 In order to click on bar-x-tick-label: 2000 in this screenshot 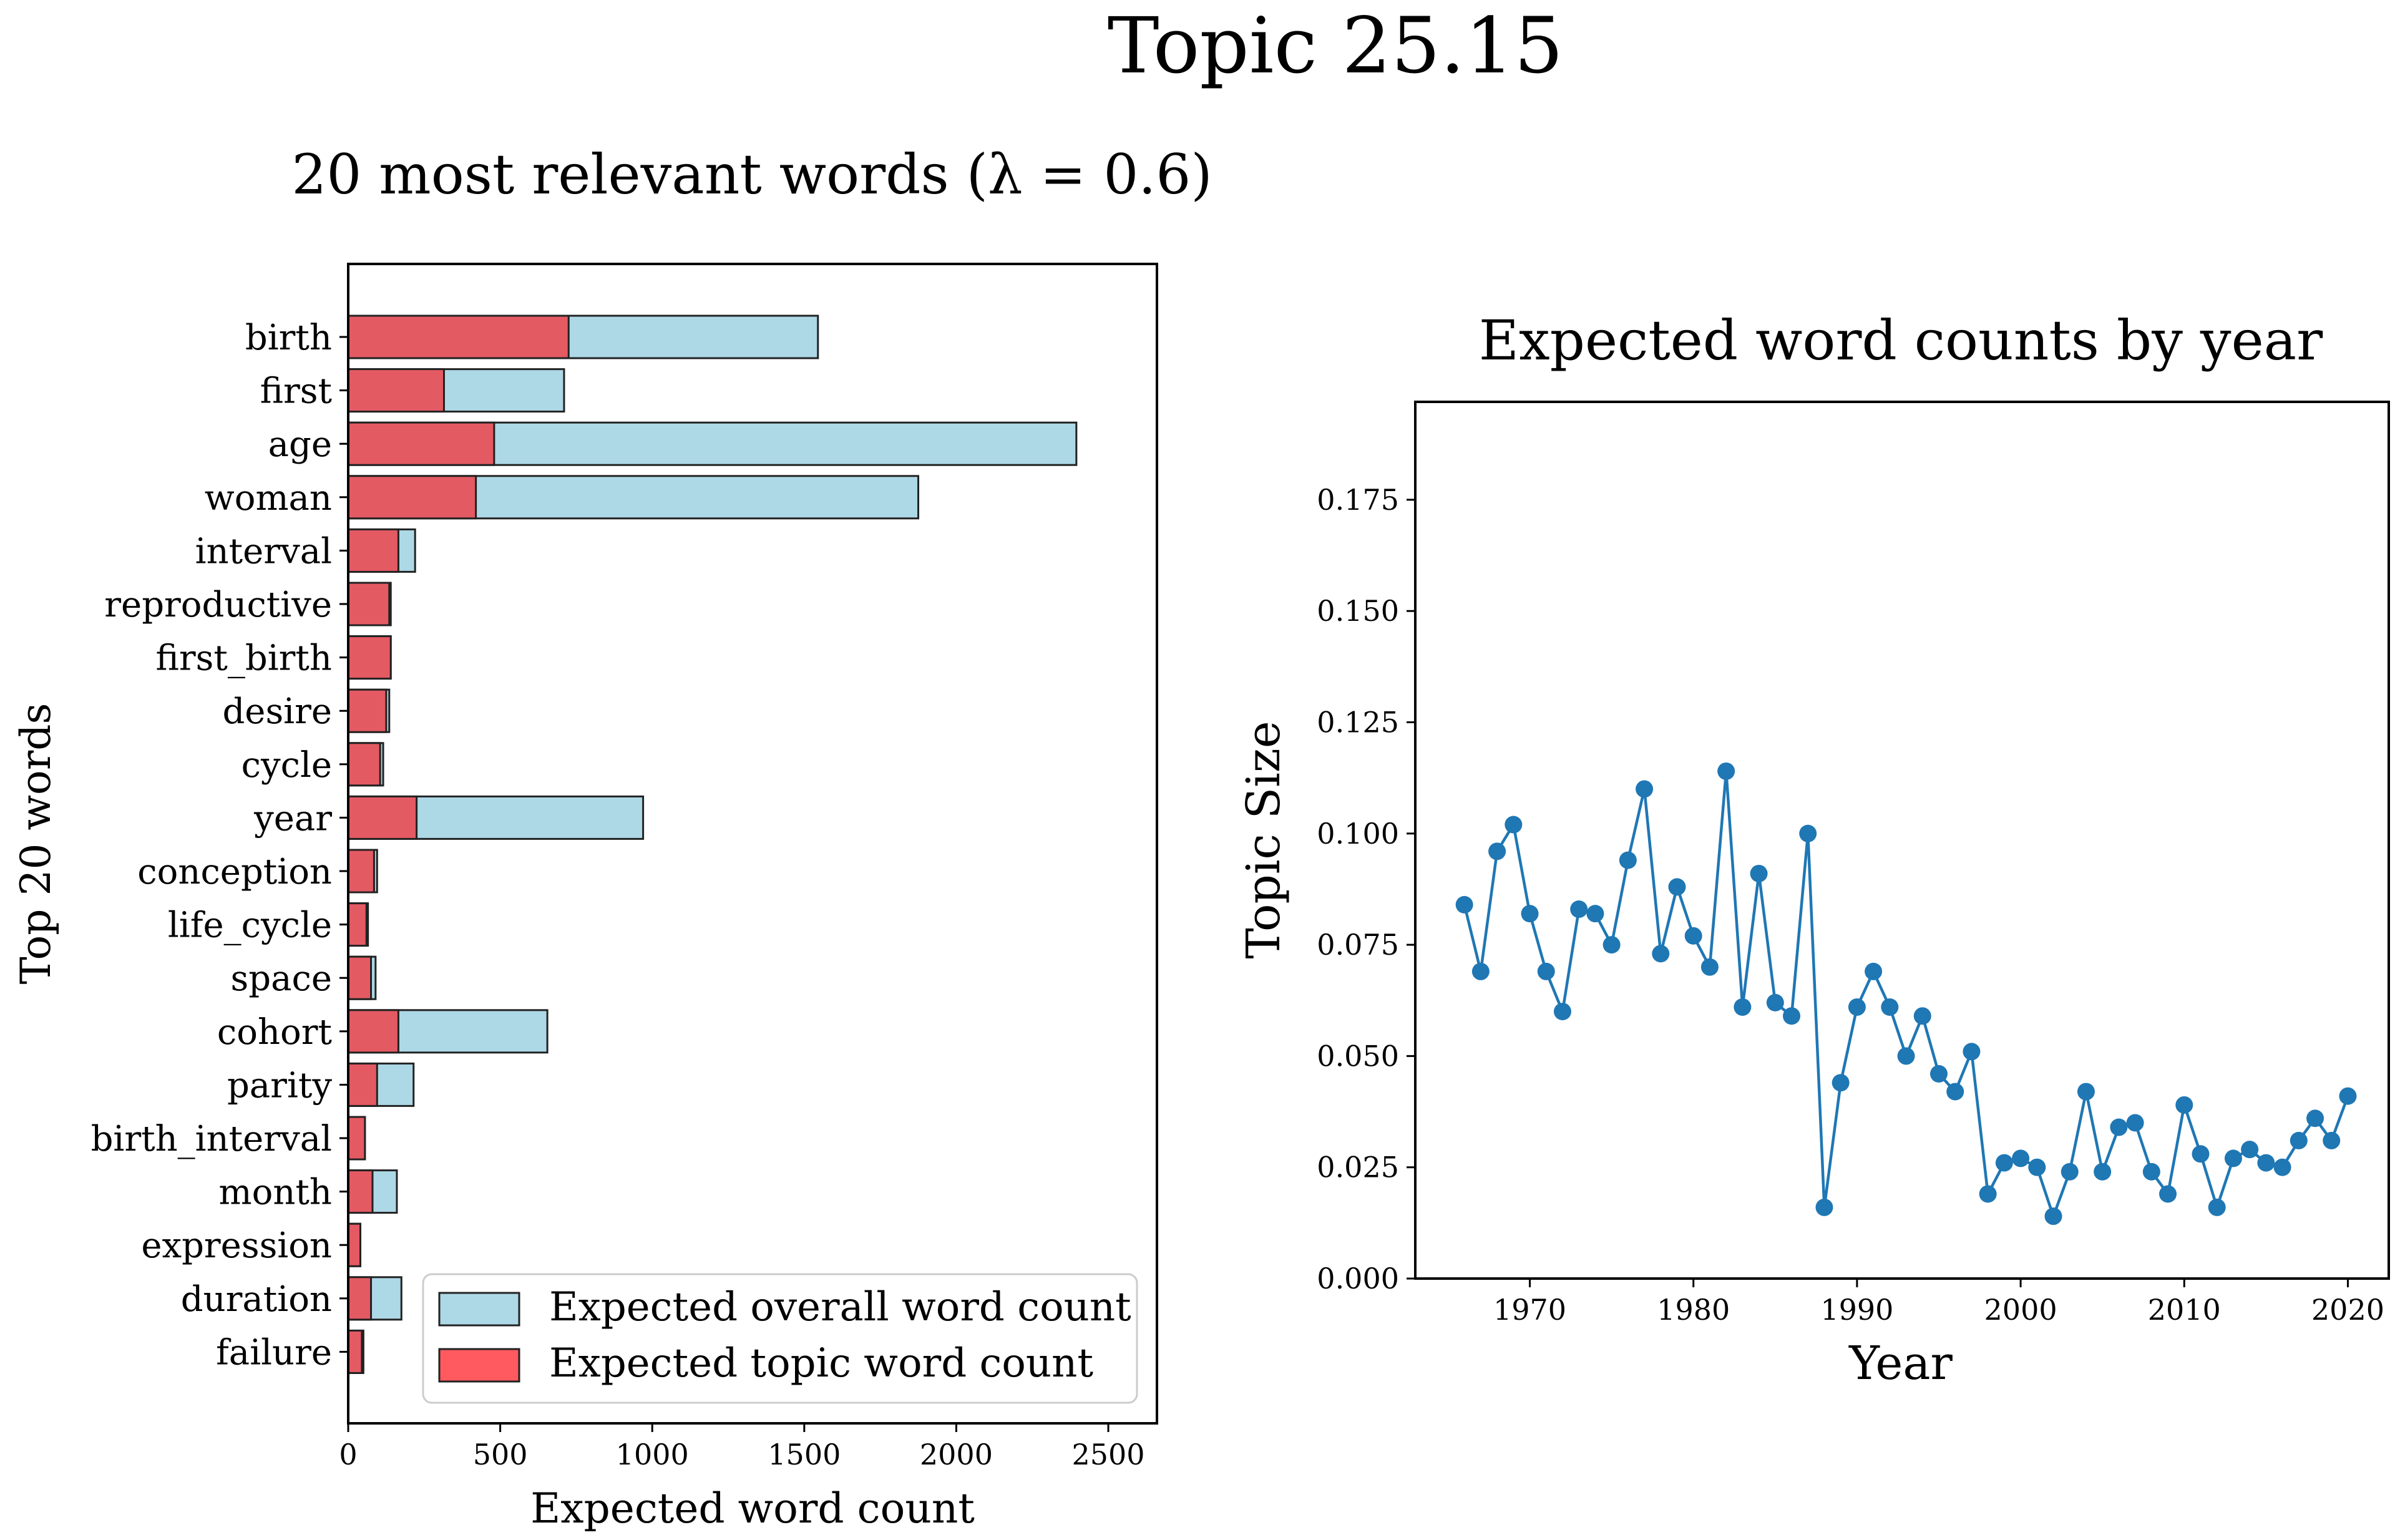, I will do `click(957, 1454)`.